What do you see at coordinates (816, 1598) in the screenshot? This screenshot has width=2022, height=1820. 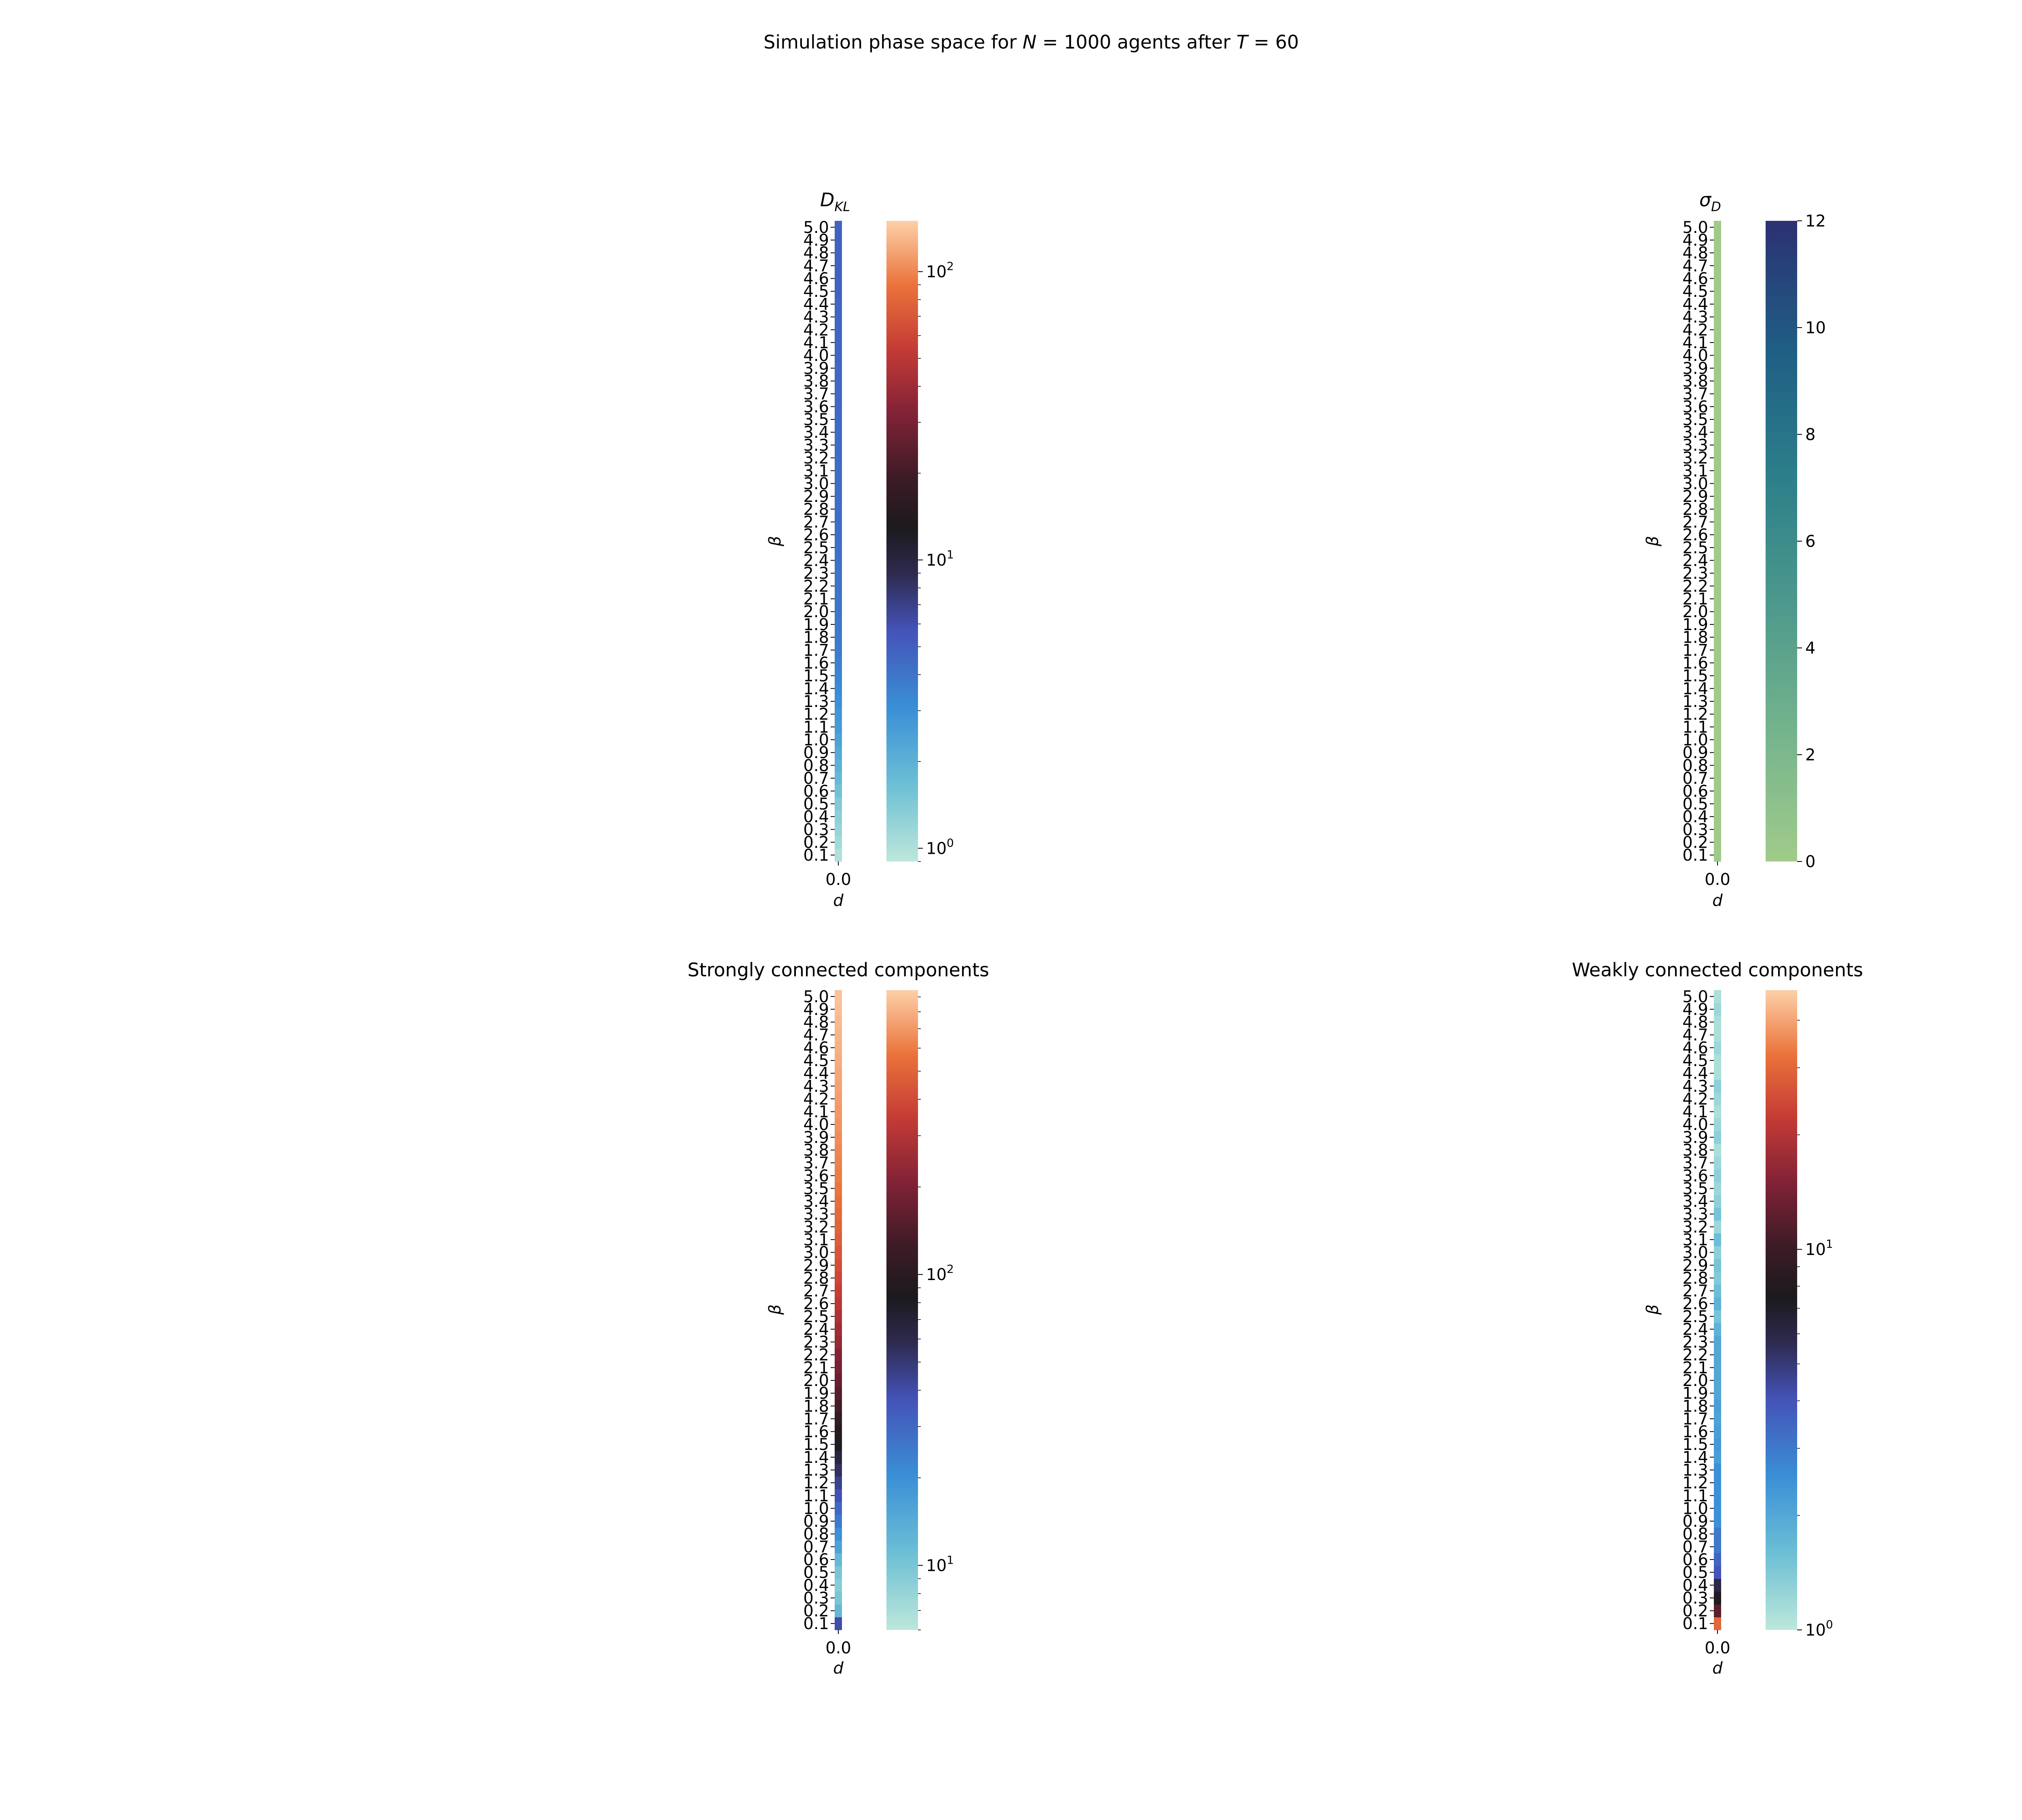 I see `y-tick-label: 0.3` at bounding box center [816, 1598].